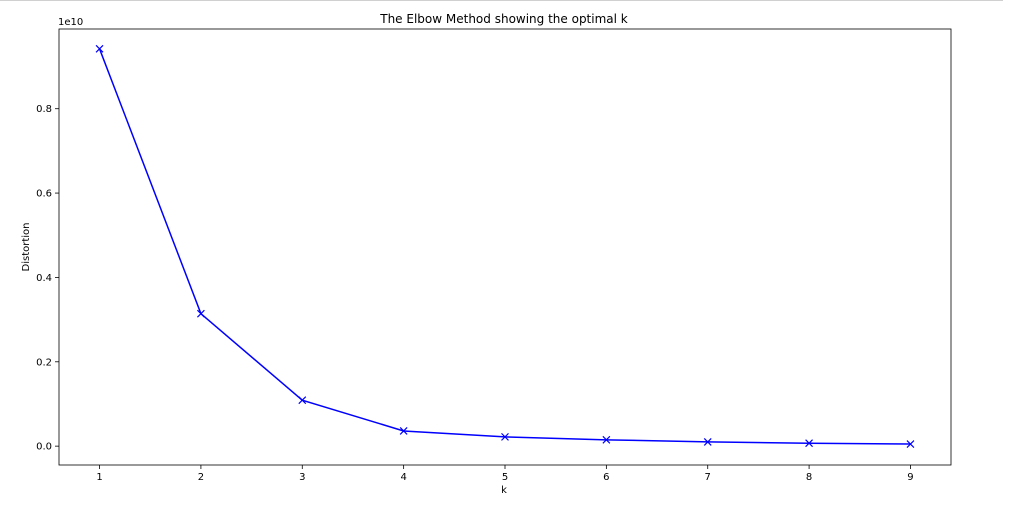 The width and height of the screenshot is (1013, 511). What do you see at coordinates (504, 490) in the screenshot?
I see `x-axis-label: k` at bounding box center [504, 490].